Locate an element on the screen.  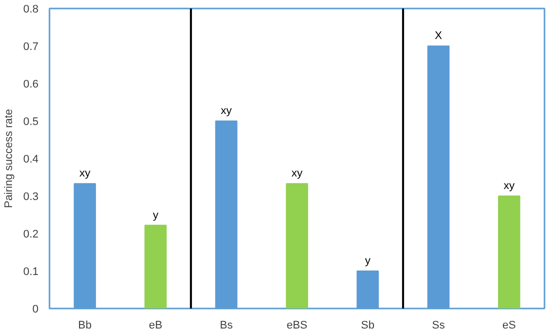
y-tick-label: 0.4 is located at coordinates (31, 160).